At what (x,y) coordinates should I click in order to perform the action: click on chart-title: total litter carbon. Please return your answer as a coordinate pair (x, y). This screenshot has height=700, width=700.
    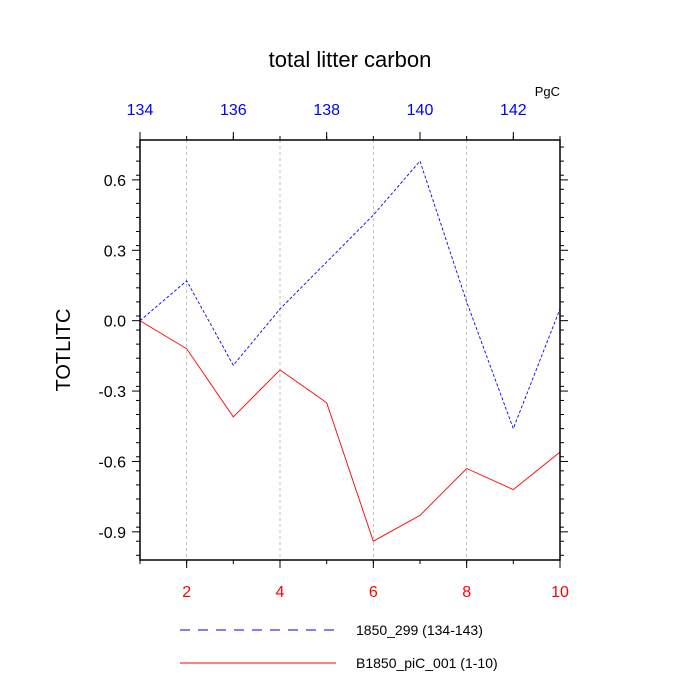
    Looking at the image, I should click on (350, 59).